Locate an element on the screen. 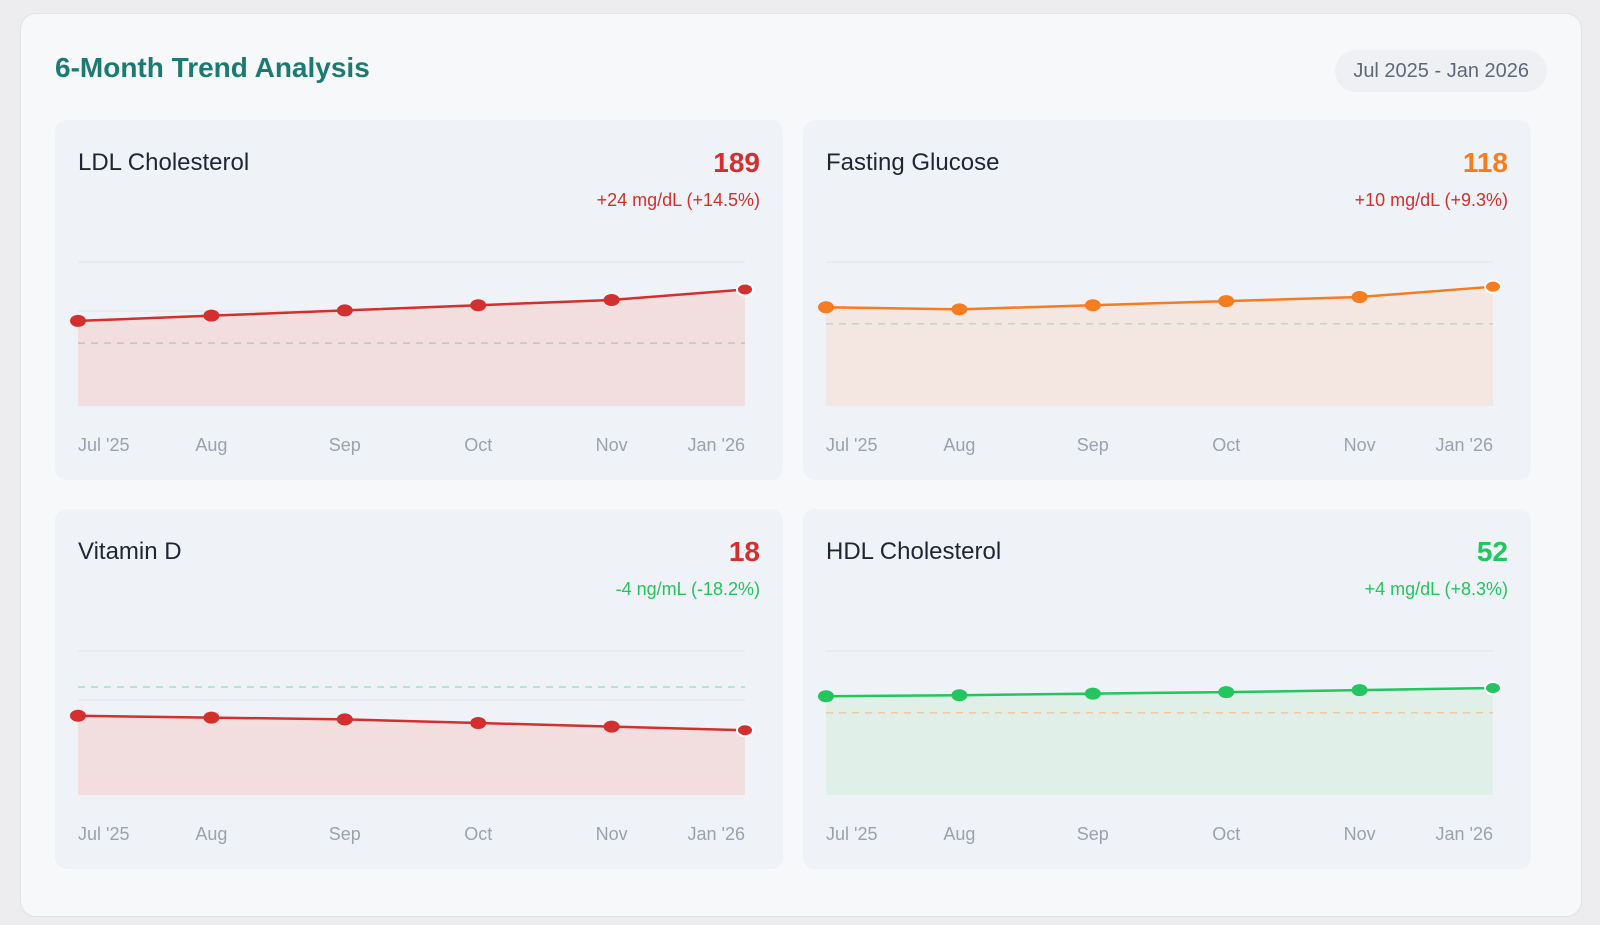 The width and height of the screenshot is (1600, 925). hdl-trend-chart: Jul '25 Aug Sep Oct Nov Jan '26 is located at coordinates (1160, 747).